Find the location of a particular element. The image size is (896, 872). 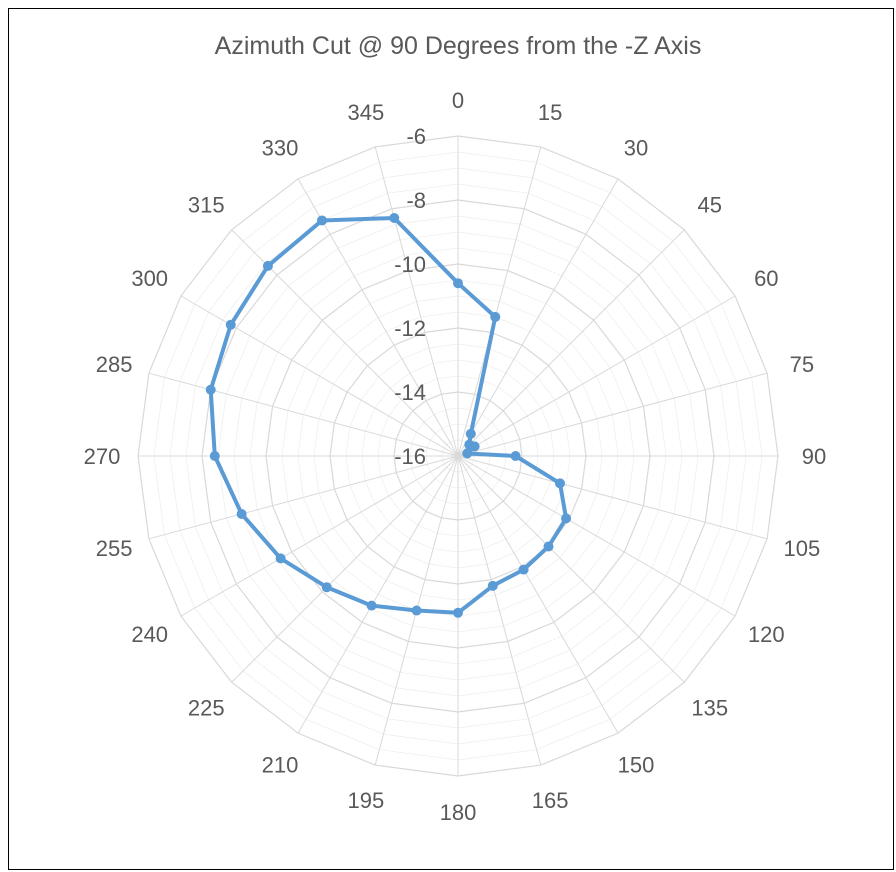

angle-tick-label: 30 is located at coordinates (636, 148).